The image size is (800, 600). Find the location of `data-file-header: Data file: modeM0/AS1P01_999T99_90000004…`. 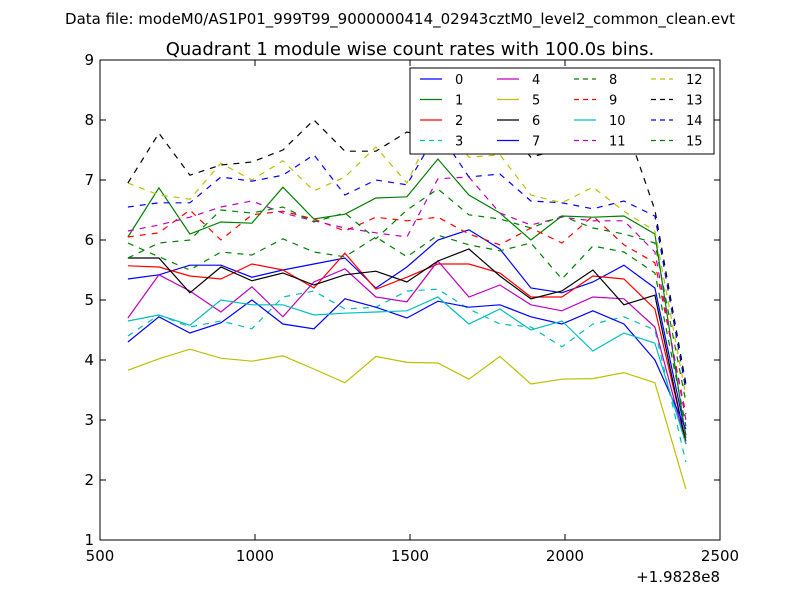

data-file-header: Data file: modeM0/AS1P01_999T99_90000004… is located at coordinates (400, 19).